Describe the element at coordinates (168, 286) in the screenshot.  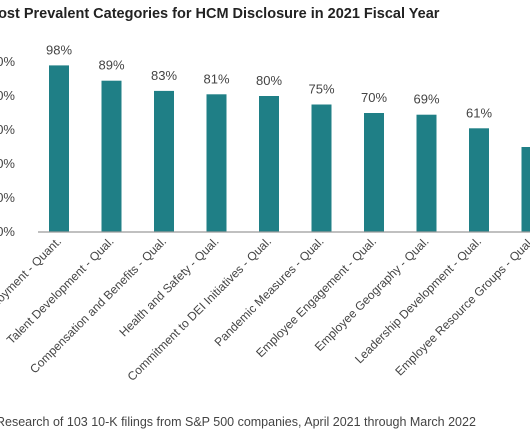
I see `x-tick-label: Health and Safety - Qual.` at that location.